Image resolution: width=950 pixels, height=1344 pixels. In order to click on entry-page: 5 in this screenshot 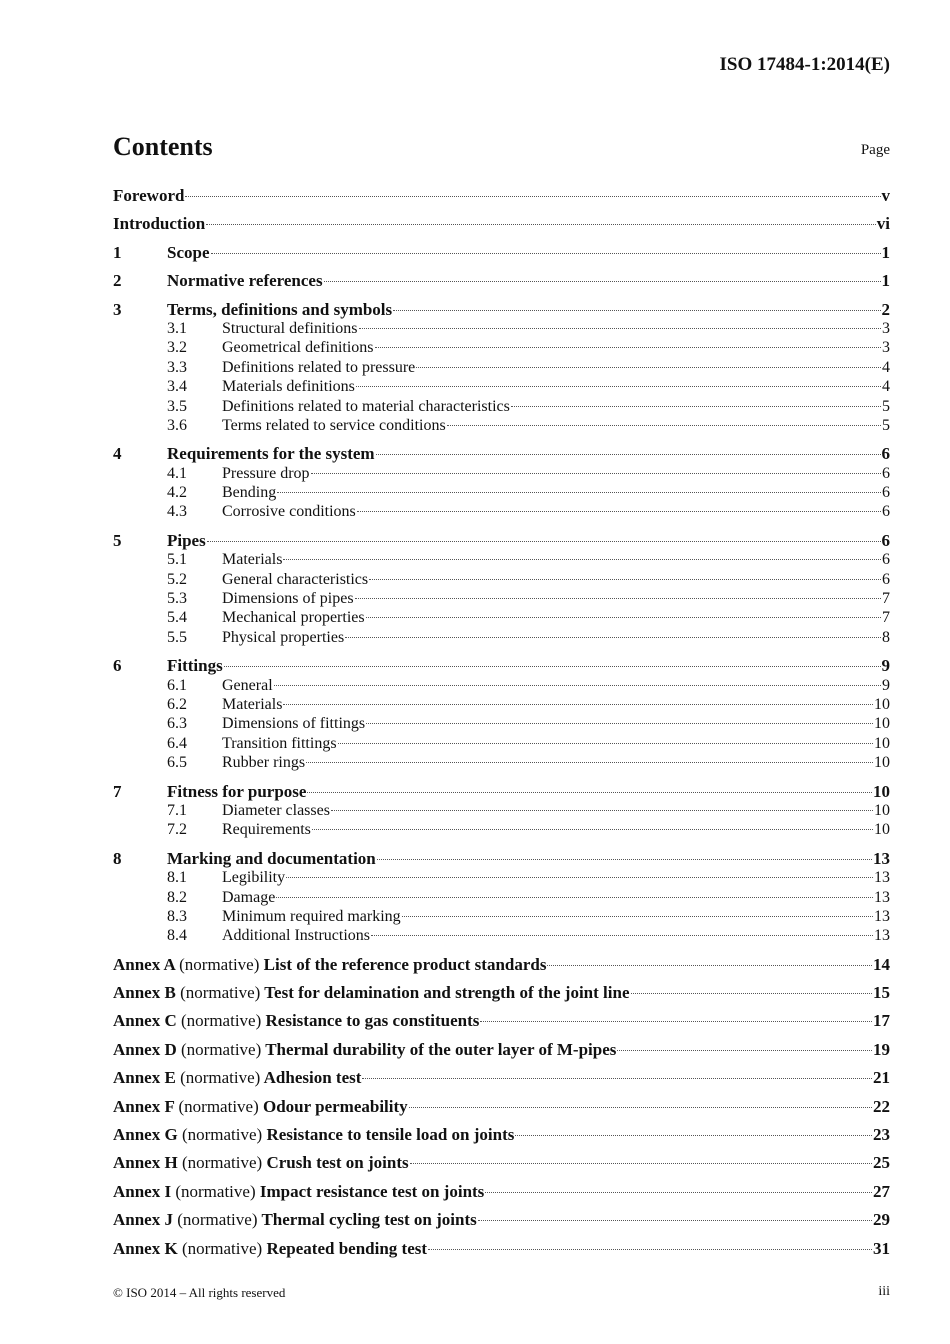, I will do `click(886, 425)`.